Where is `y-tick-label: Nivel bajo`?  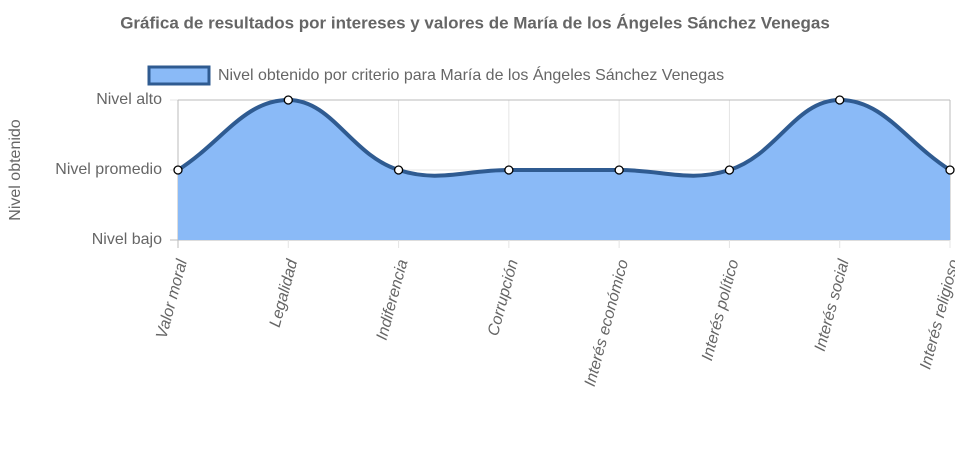 y-tick-label: Nivel bajo is located at coordinates (127, 239).